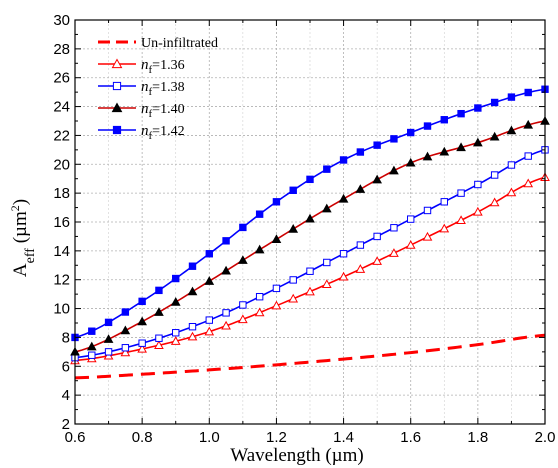  What do you see at coordinates (168, 109) in the screenshot?
I see `legend-value: =1.40` at bounding box center [168, 109].